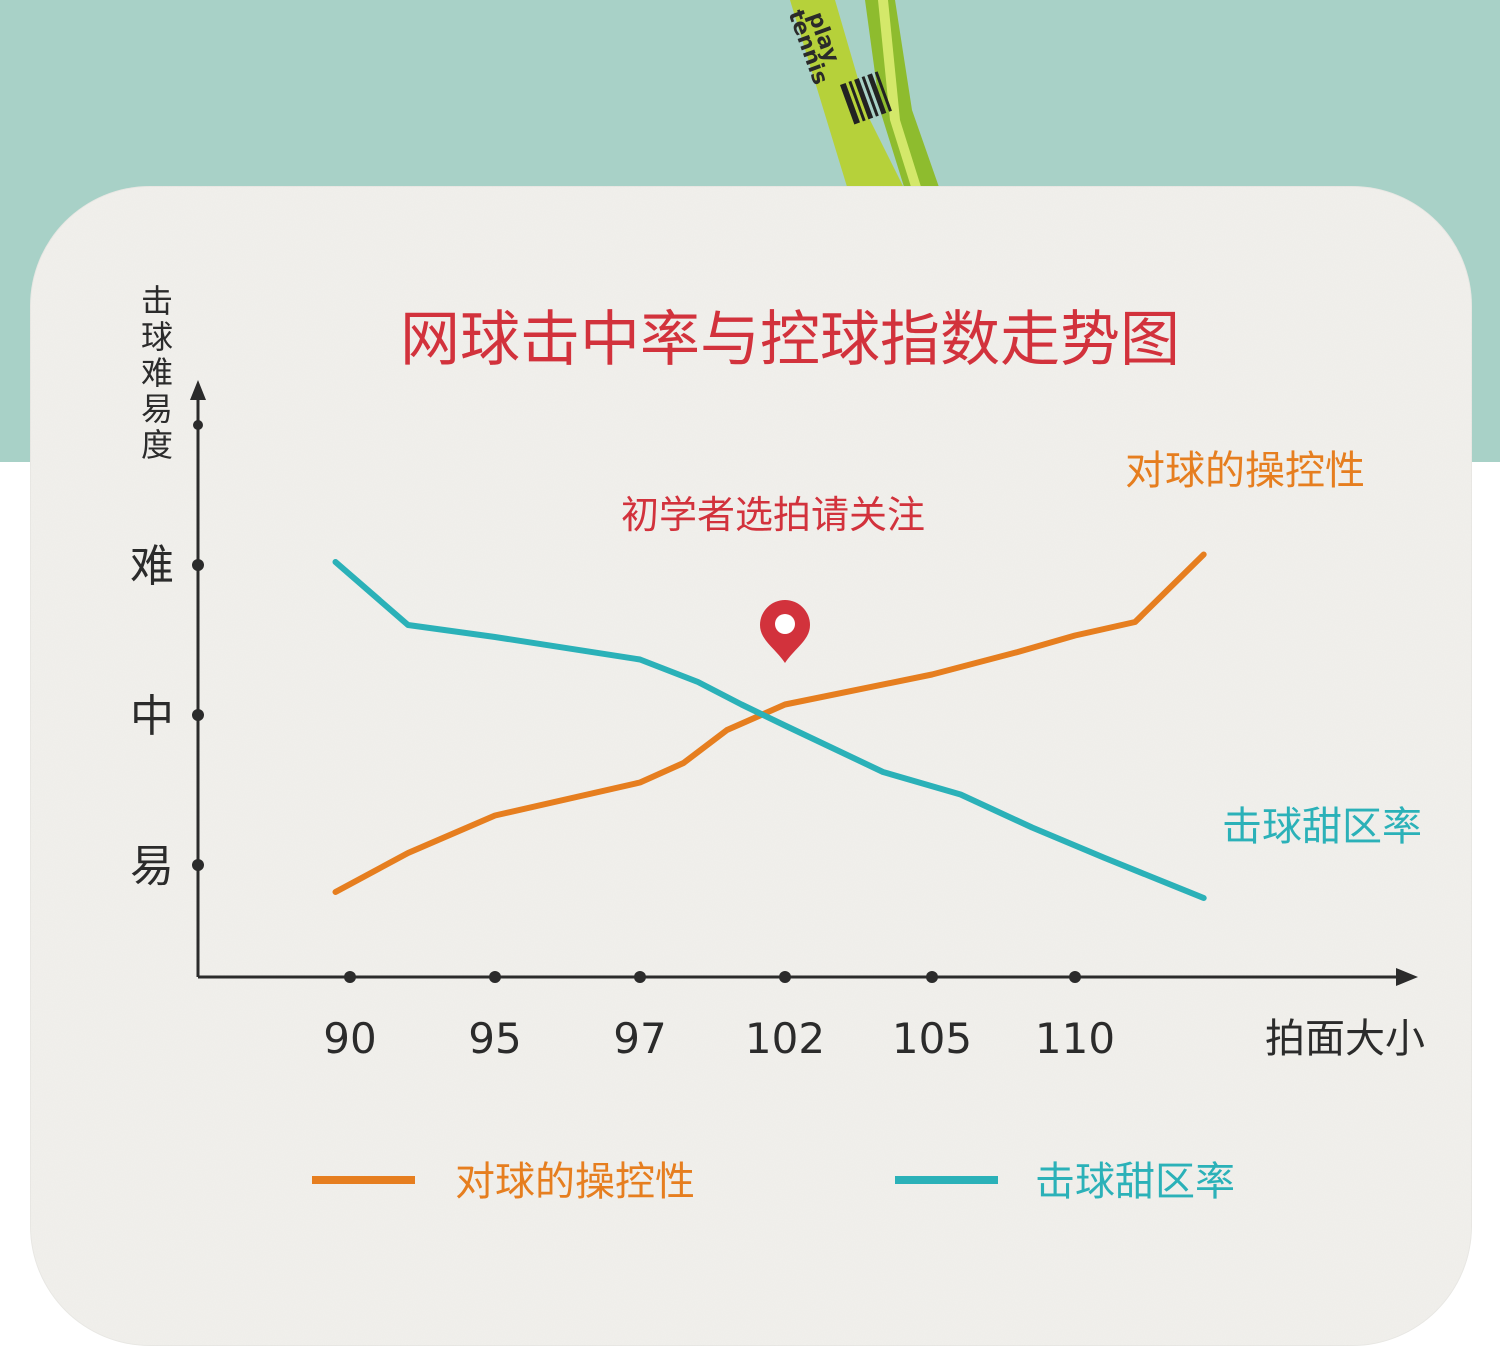  I want to click on series-line-sweetspot, so click(769, 730).